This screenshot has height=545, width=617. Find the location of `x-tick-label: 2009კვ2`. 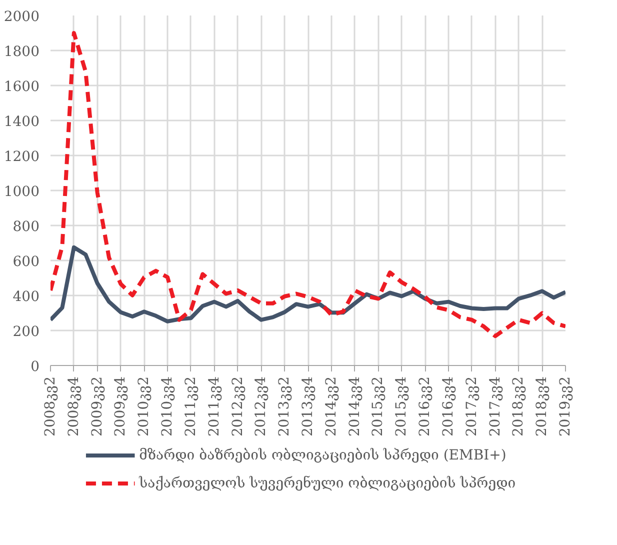

x-tick-label: 2009კვ2 is located at coordinates (97, 406).